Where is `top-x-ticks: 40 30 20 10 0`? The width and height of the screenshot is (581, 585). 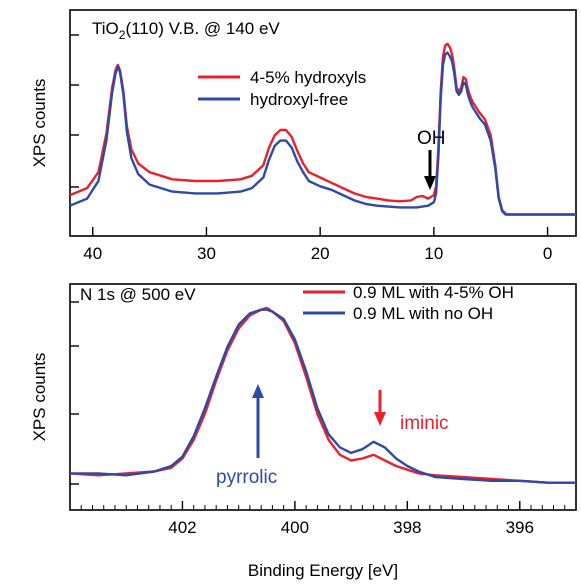 top-x-ticks: 40 30 20 10 0 is located at coordinates (317, 245).